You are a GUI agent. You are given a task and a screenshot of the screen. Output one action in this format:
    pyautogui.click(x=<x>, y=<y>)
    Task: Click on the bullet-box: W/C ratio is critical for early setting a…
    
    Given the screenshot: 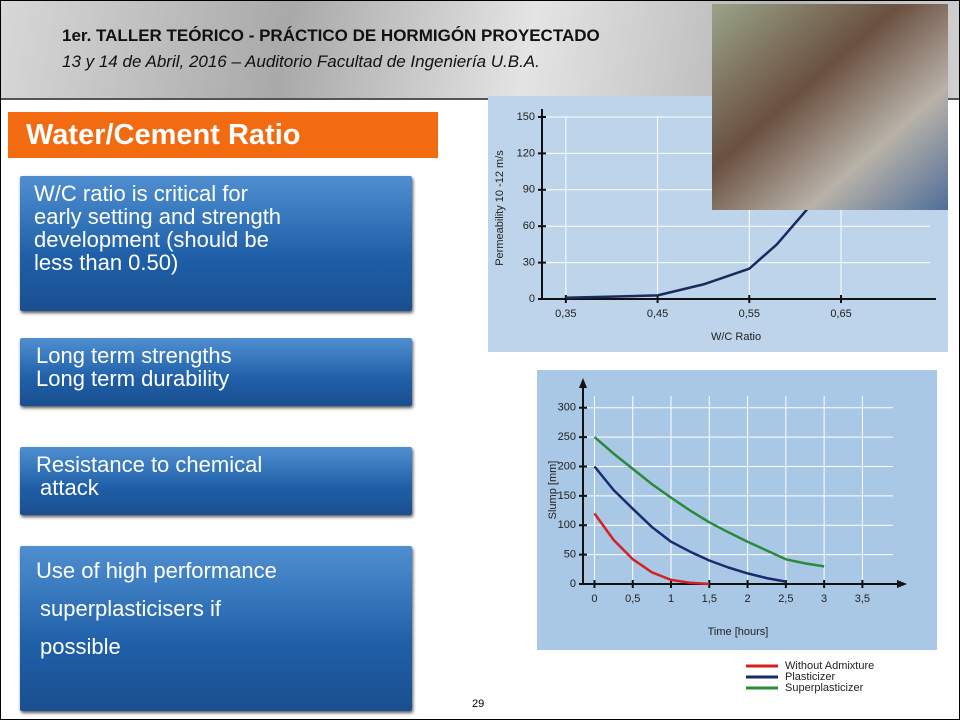 What is the action you would take?
    pyautogui.click(x=216, y=243)
    